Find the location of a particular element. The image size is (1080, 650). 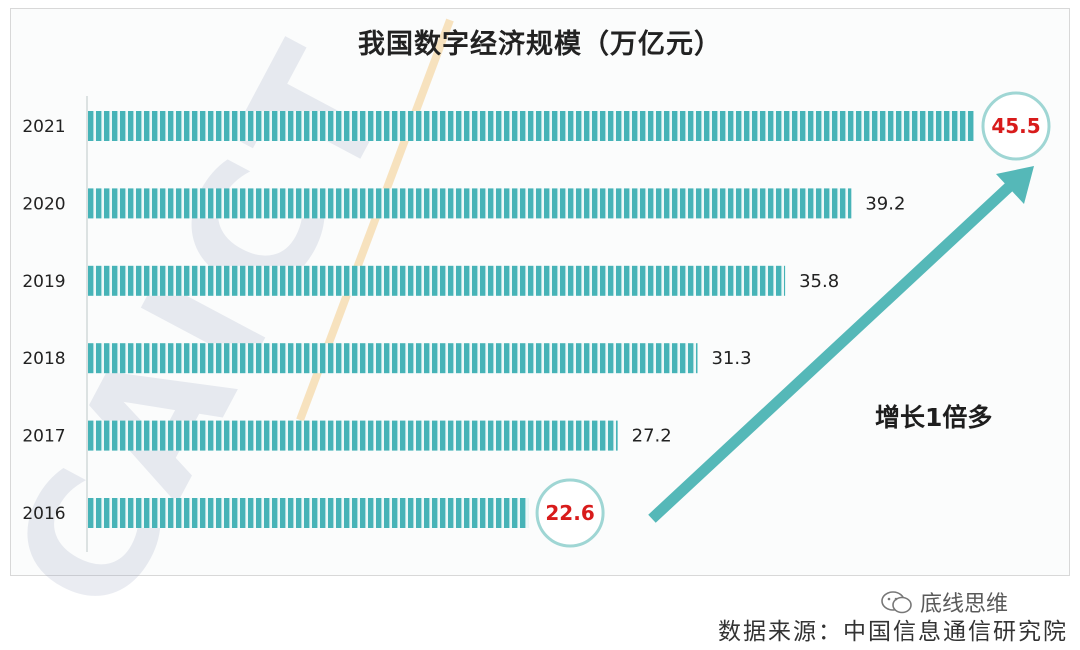

data-source: 数据来源：中国信息通信研究院 is located at coordinates (893, 632).